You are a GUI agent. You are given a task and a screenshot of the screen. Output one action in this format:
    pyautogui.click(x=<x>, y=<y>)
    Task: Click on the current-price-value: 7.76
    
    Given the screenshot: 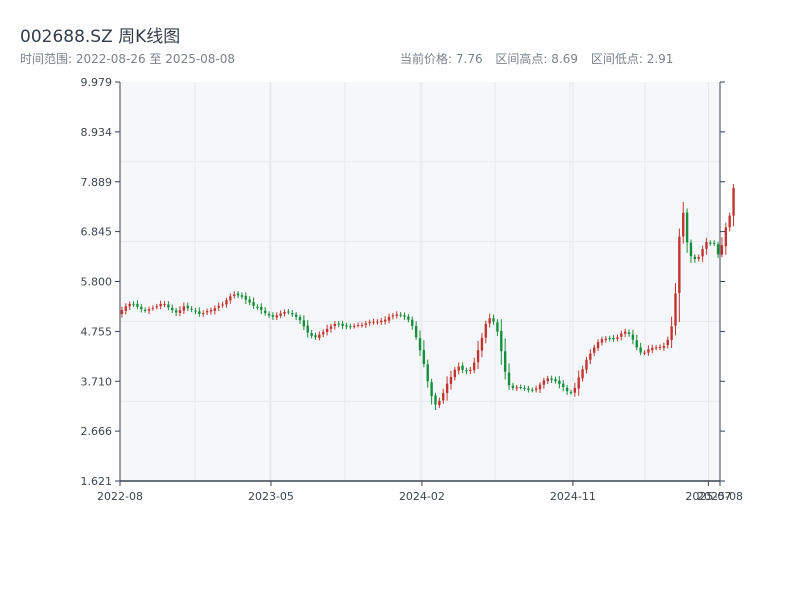 What is the action you would take?
    pyautogui.click(x=469, y=59)
    